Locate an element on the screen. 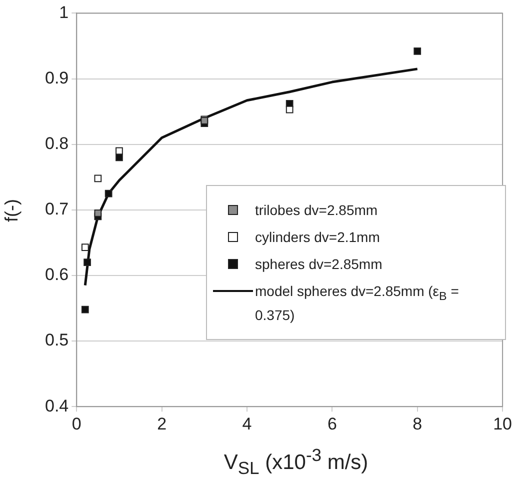  x-axis-title: V$_{SL}$ (x10$^{-3}$ m/s) is located at coordinates (296, 462).